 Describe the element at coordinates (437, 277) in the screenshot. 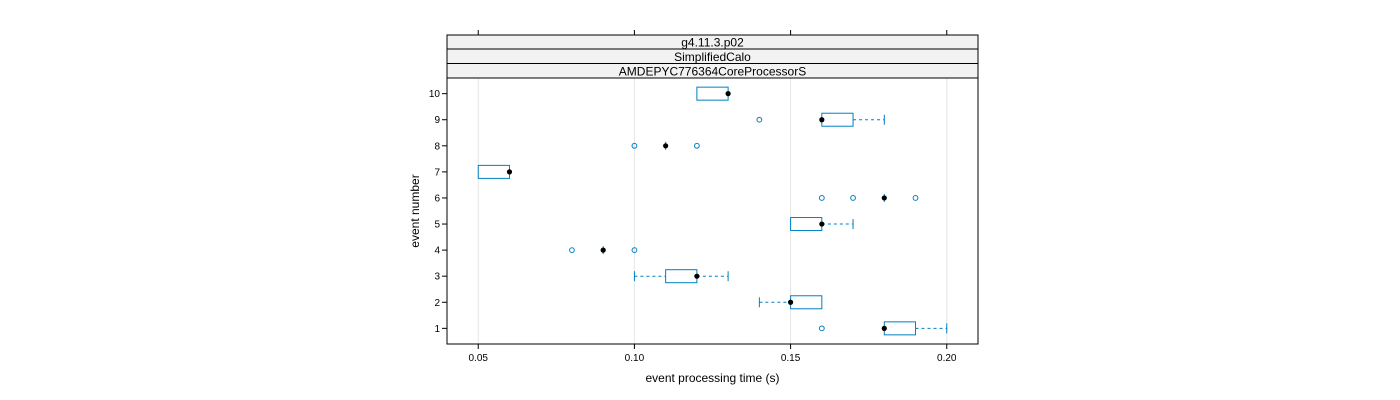

I see `y-tick-label: 3` at that location.